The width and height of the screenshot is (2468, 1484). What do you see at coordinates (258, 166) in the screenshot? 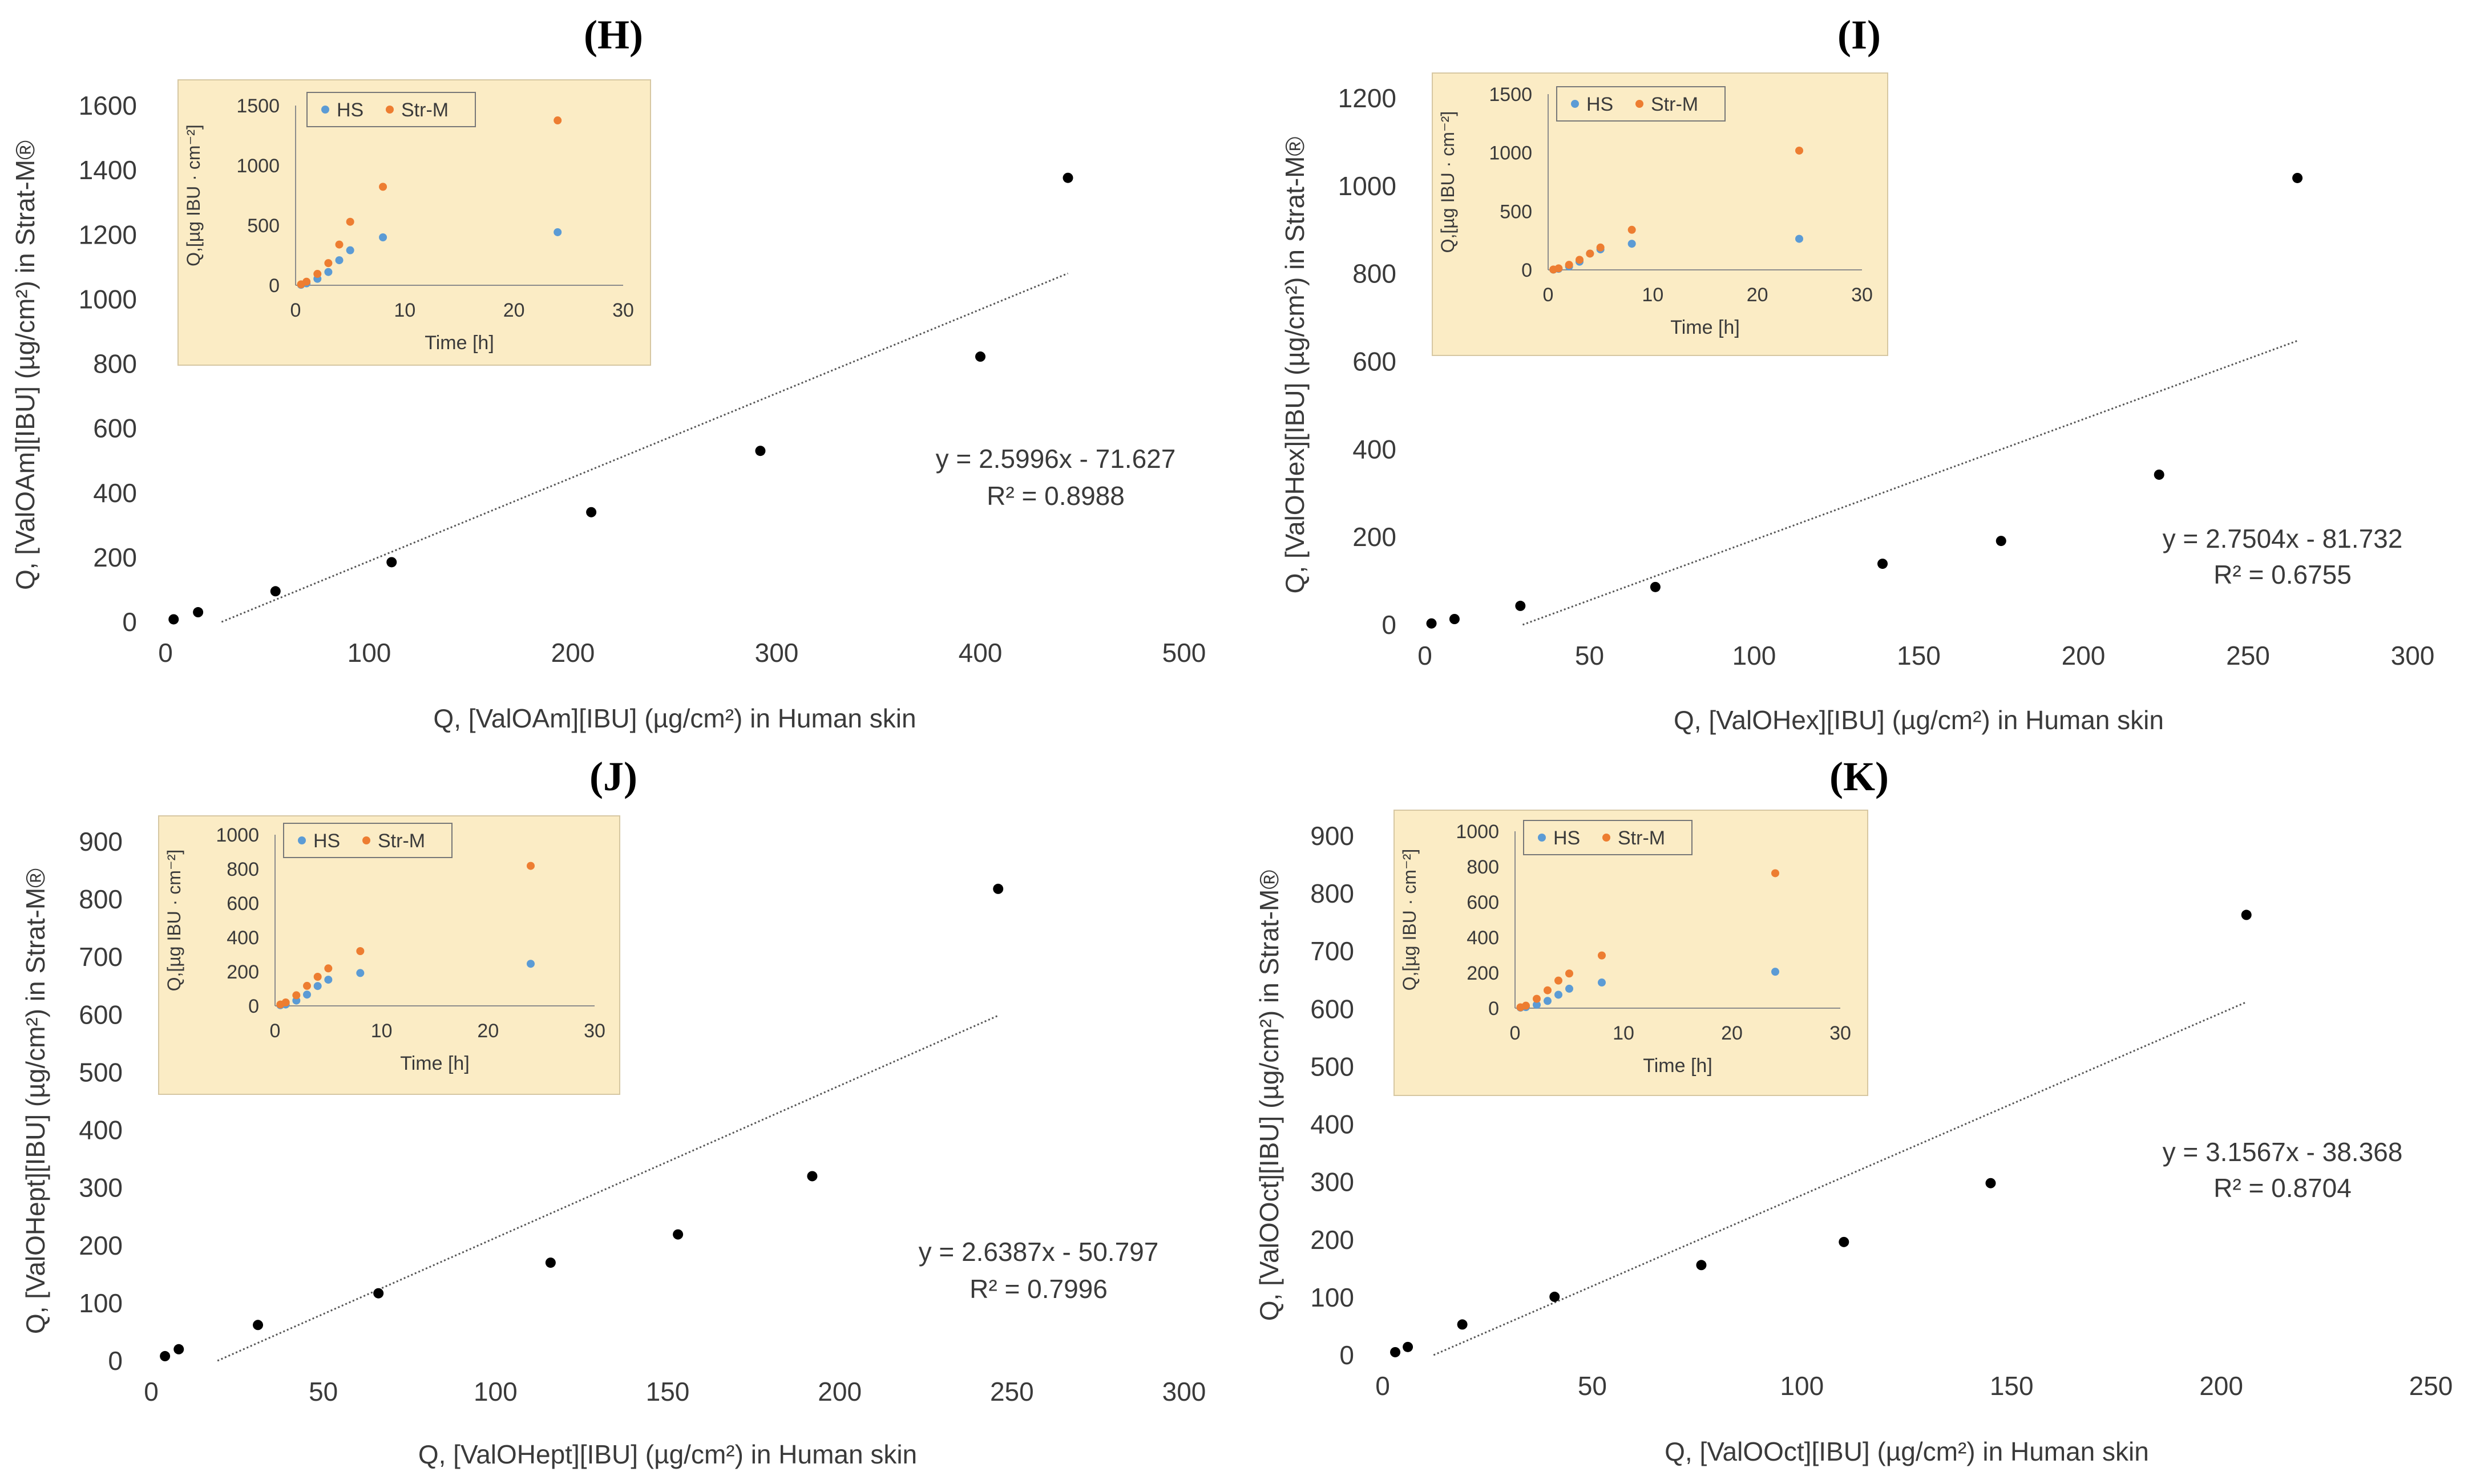
I see `inset-y-tick-label: 1000` at bounding box center [258, 166].